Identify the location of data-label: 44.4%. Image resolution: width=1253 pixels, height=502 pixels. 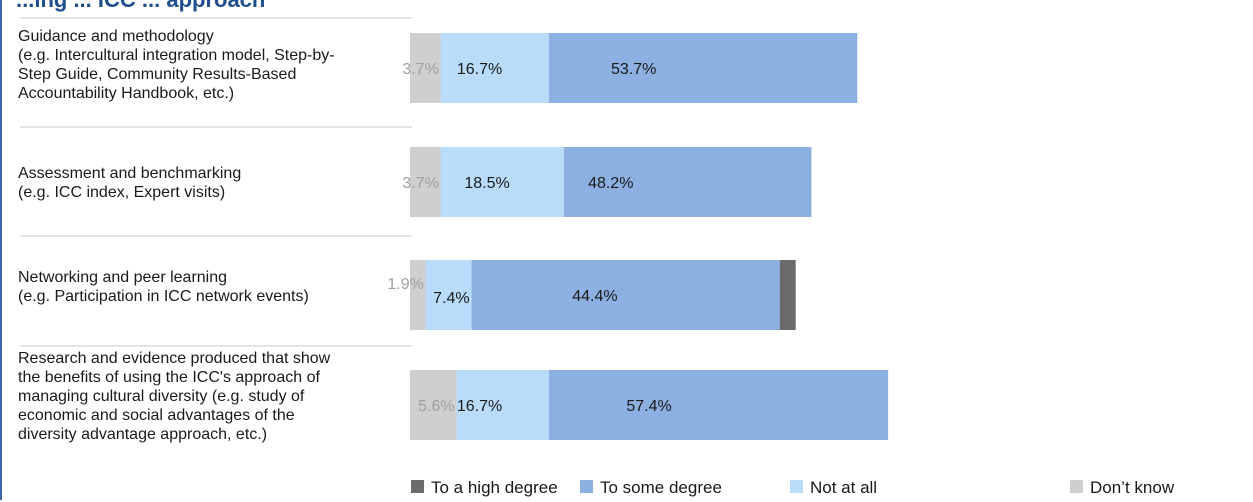
(594, 296).